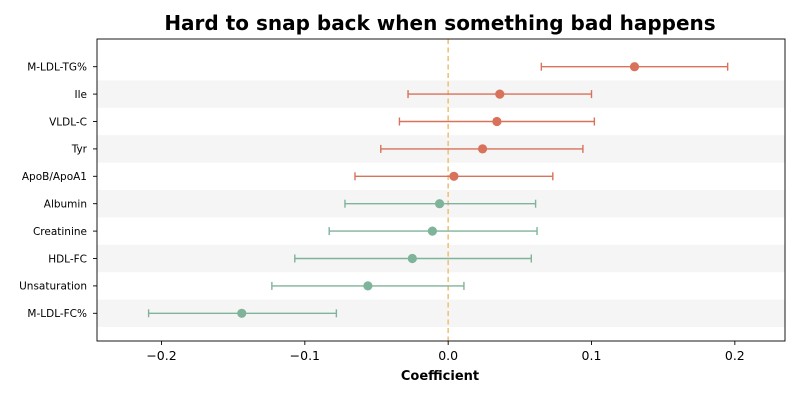 The image size is (800, 400). What do you see at coordinates (79, 150) in the screenshot?
I see `y-tick-label: Tyr` at bounding box center [79, 150].